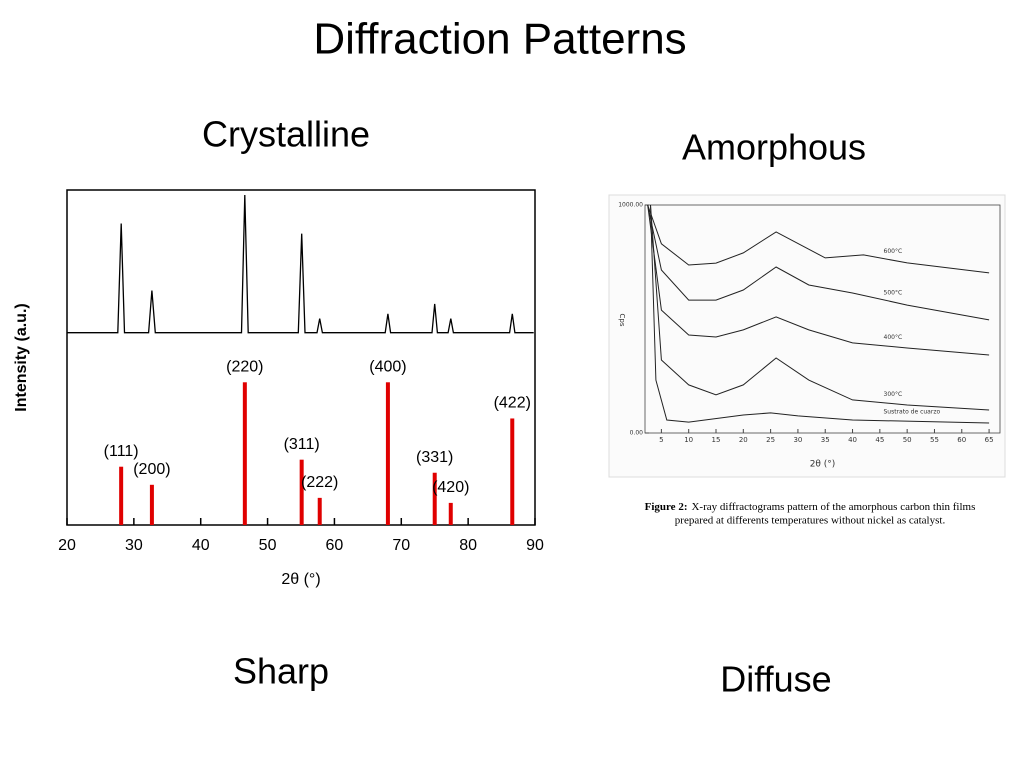 Image resolution: width=1024 pixels, height=768 pixels. What do you see at coordinates (21, 357) in the screenshot?
I see `y-axis-label: Intensity (a.u.)` at bounding box center [21, 357].